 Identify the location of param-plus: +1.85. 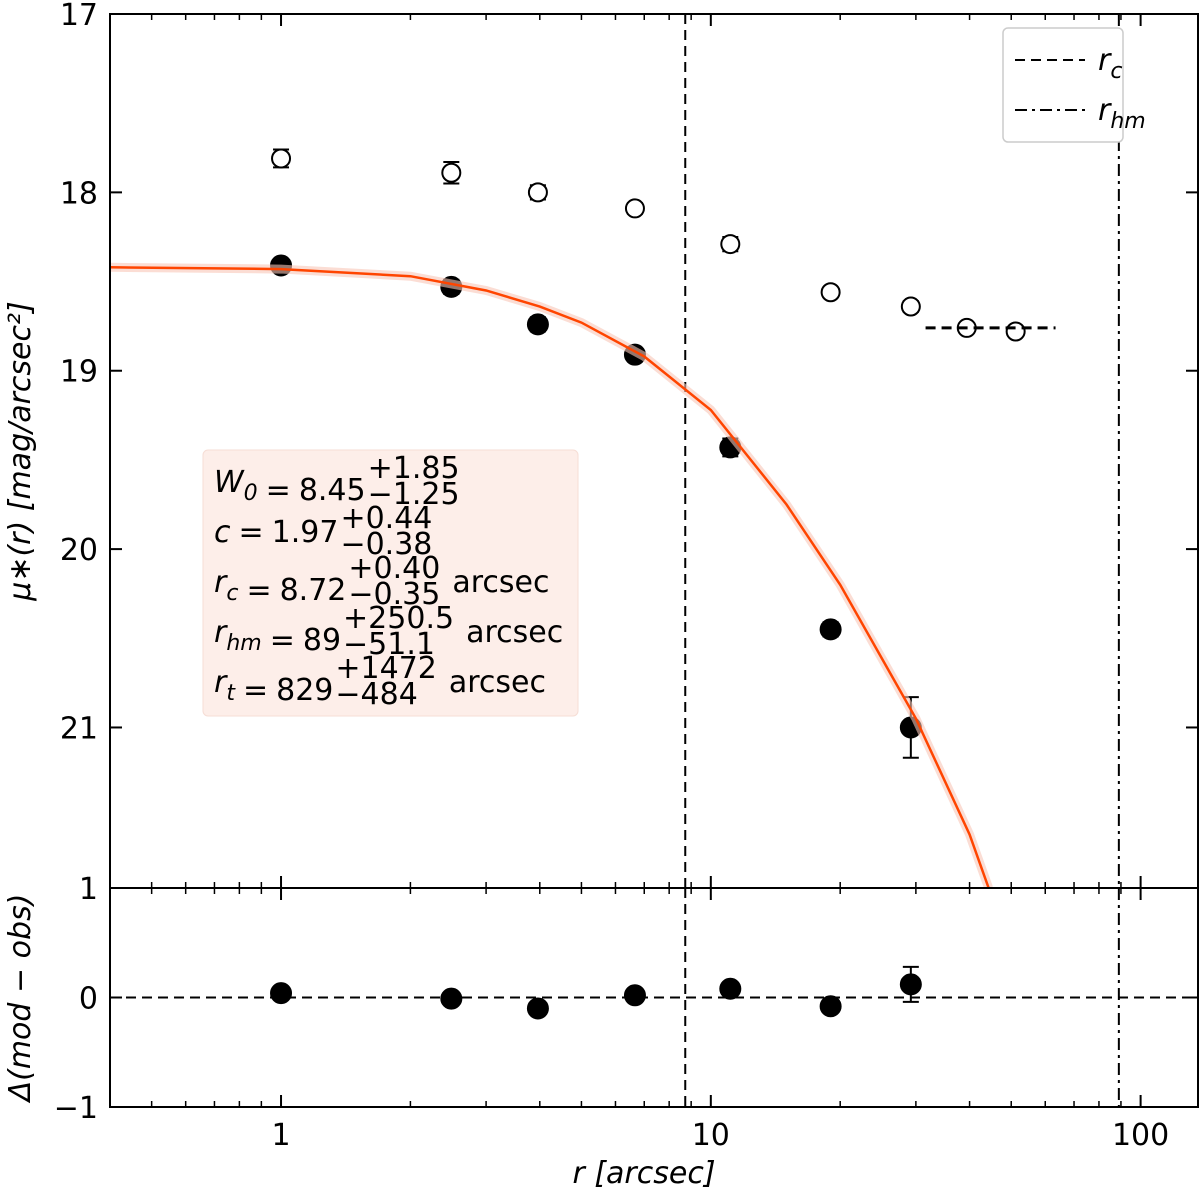
(414, 468).